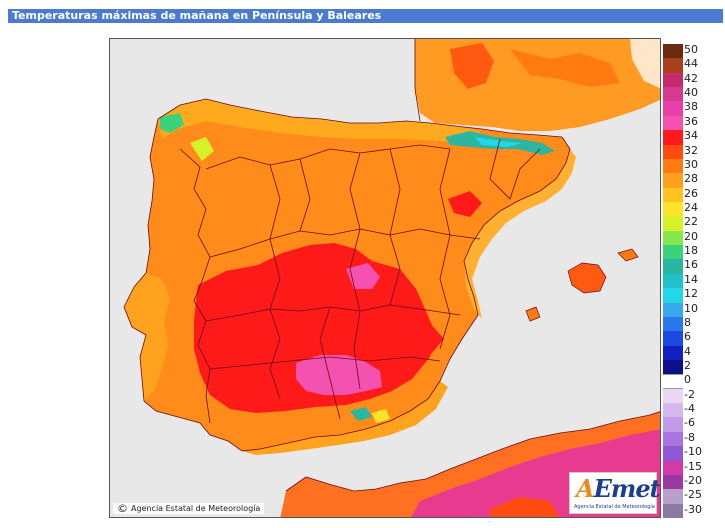 This screenshot has height=528, width=725. Describe the element at coordinates (614, 507) in the screenshot. I see `logo-subtitle: Agencia Estatal de Meteorología` at that location.